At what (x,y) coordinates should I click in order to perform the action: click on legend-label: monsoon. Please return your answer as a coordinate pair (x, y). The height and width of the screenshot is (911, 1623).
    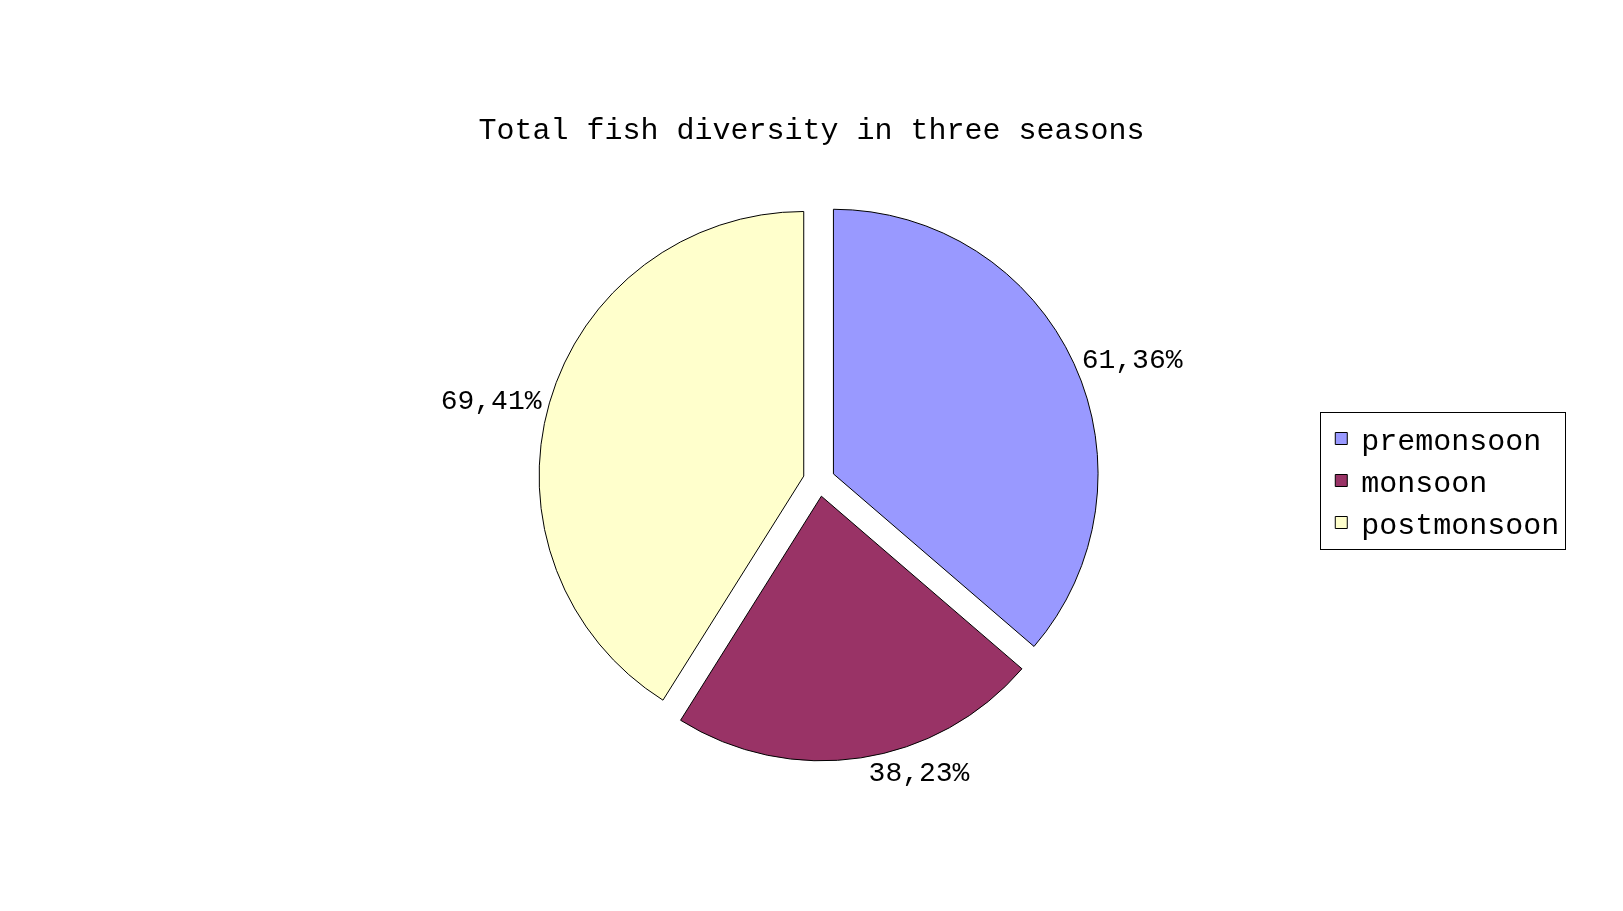
    Looking at the image, I should click on (1424, 484).